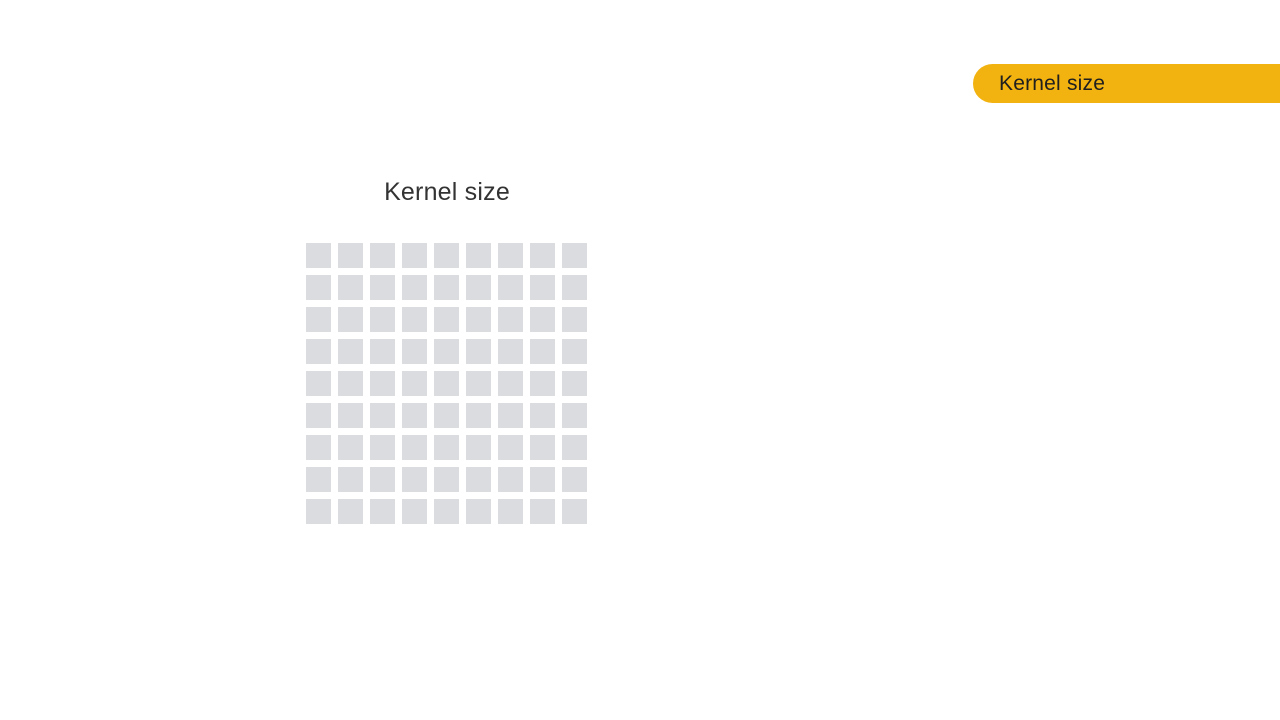 The height and width of the screenshot is (720, 1280). I want to click on kernel-grid, so click(447, 384).